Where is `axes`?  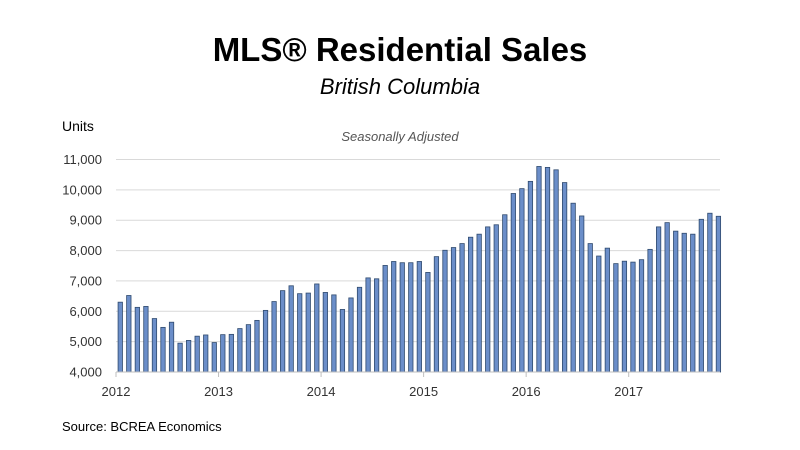 axes is located at coordinates (417, 374).